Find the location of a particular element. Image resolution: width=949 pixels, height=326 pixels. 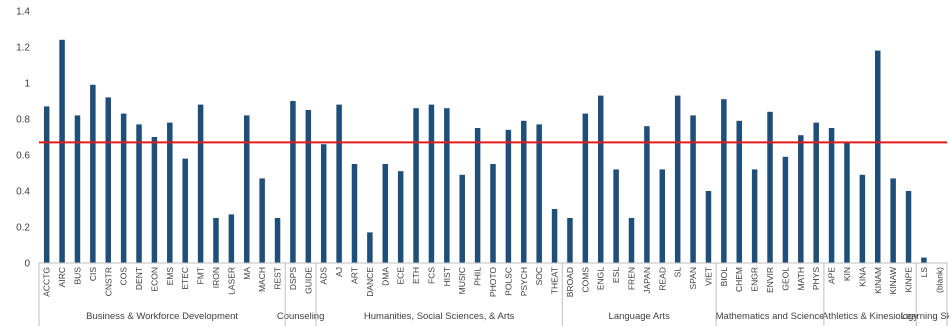

bar-econ is located at coordinates (154, 200).